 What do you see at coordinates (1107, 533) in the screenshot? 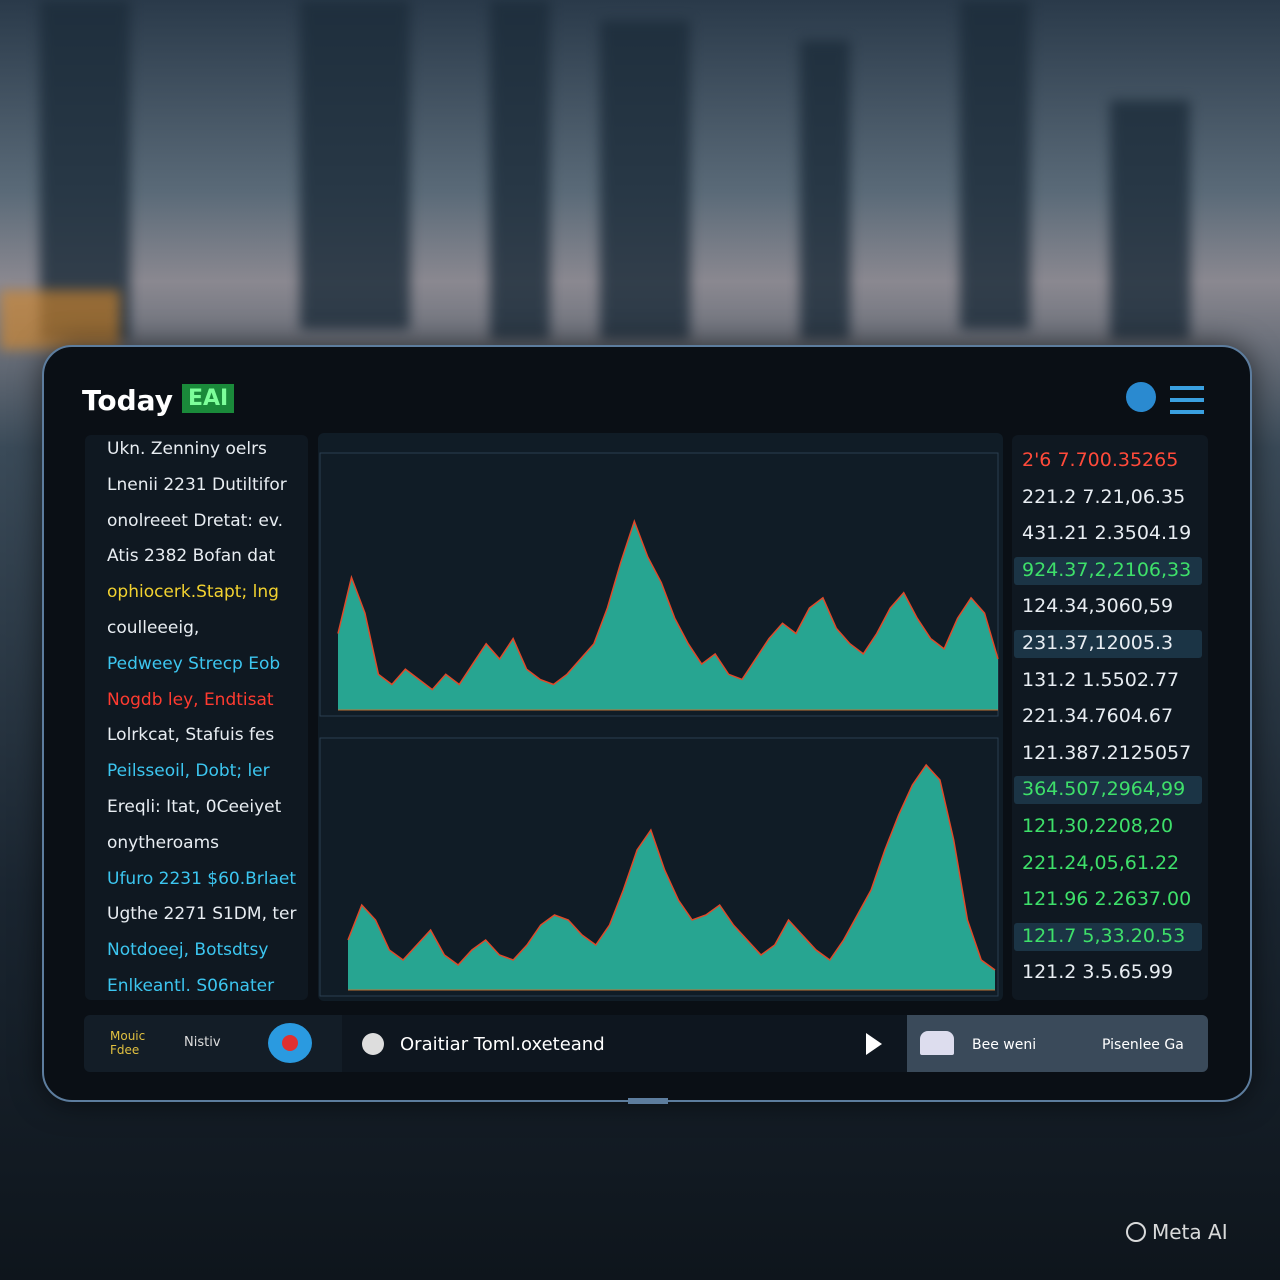
I see `number-row: 431.21 2.3504.19` at bounding box center [1107, 533].